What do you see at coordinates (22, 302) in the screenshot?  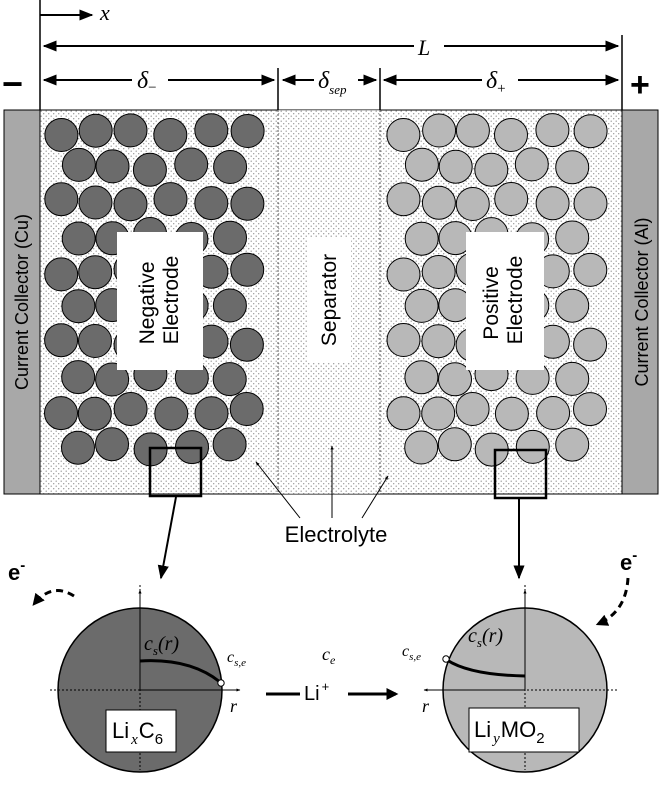 I see `collector-left-label: Current Collector (Cu)` at bounding box center [22, 302].